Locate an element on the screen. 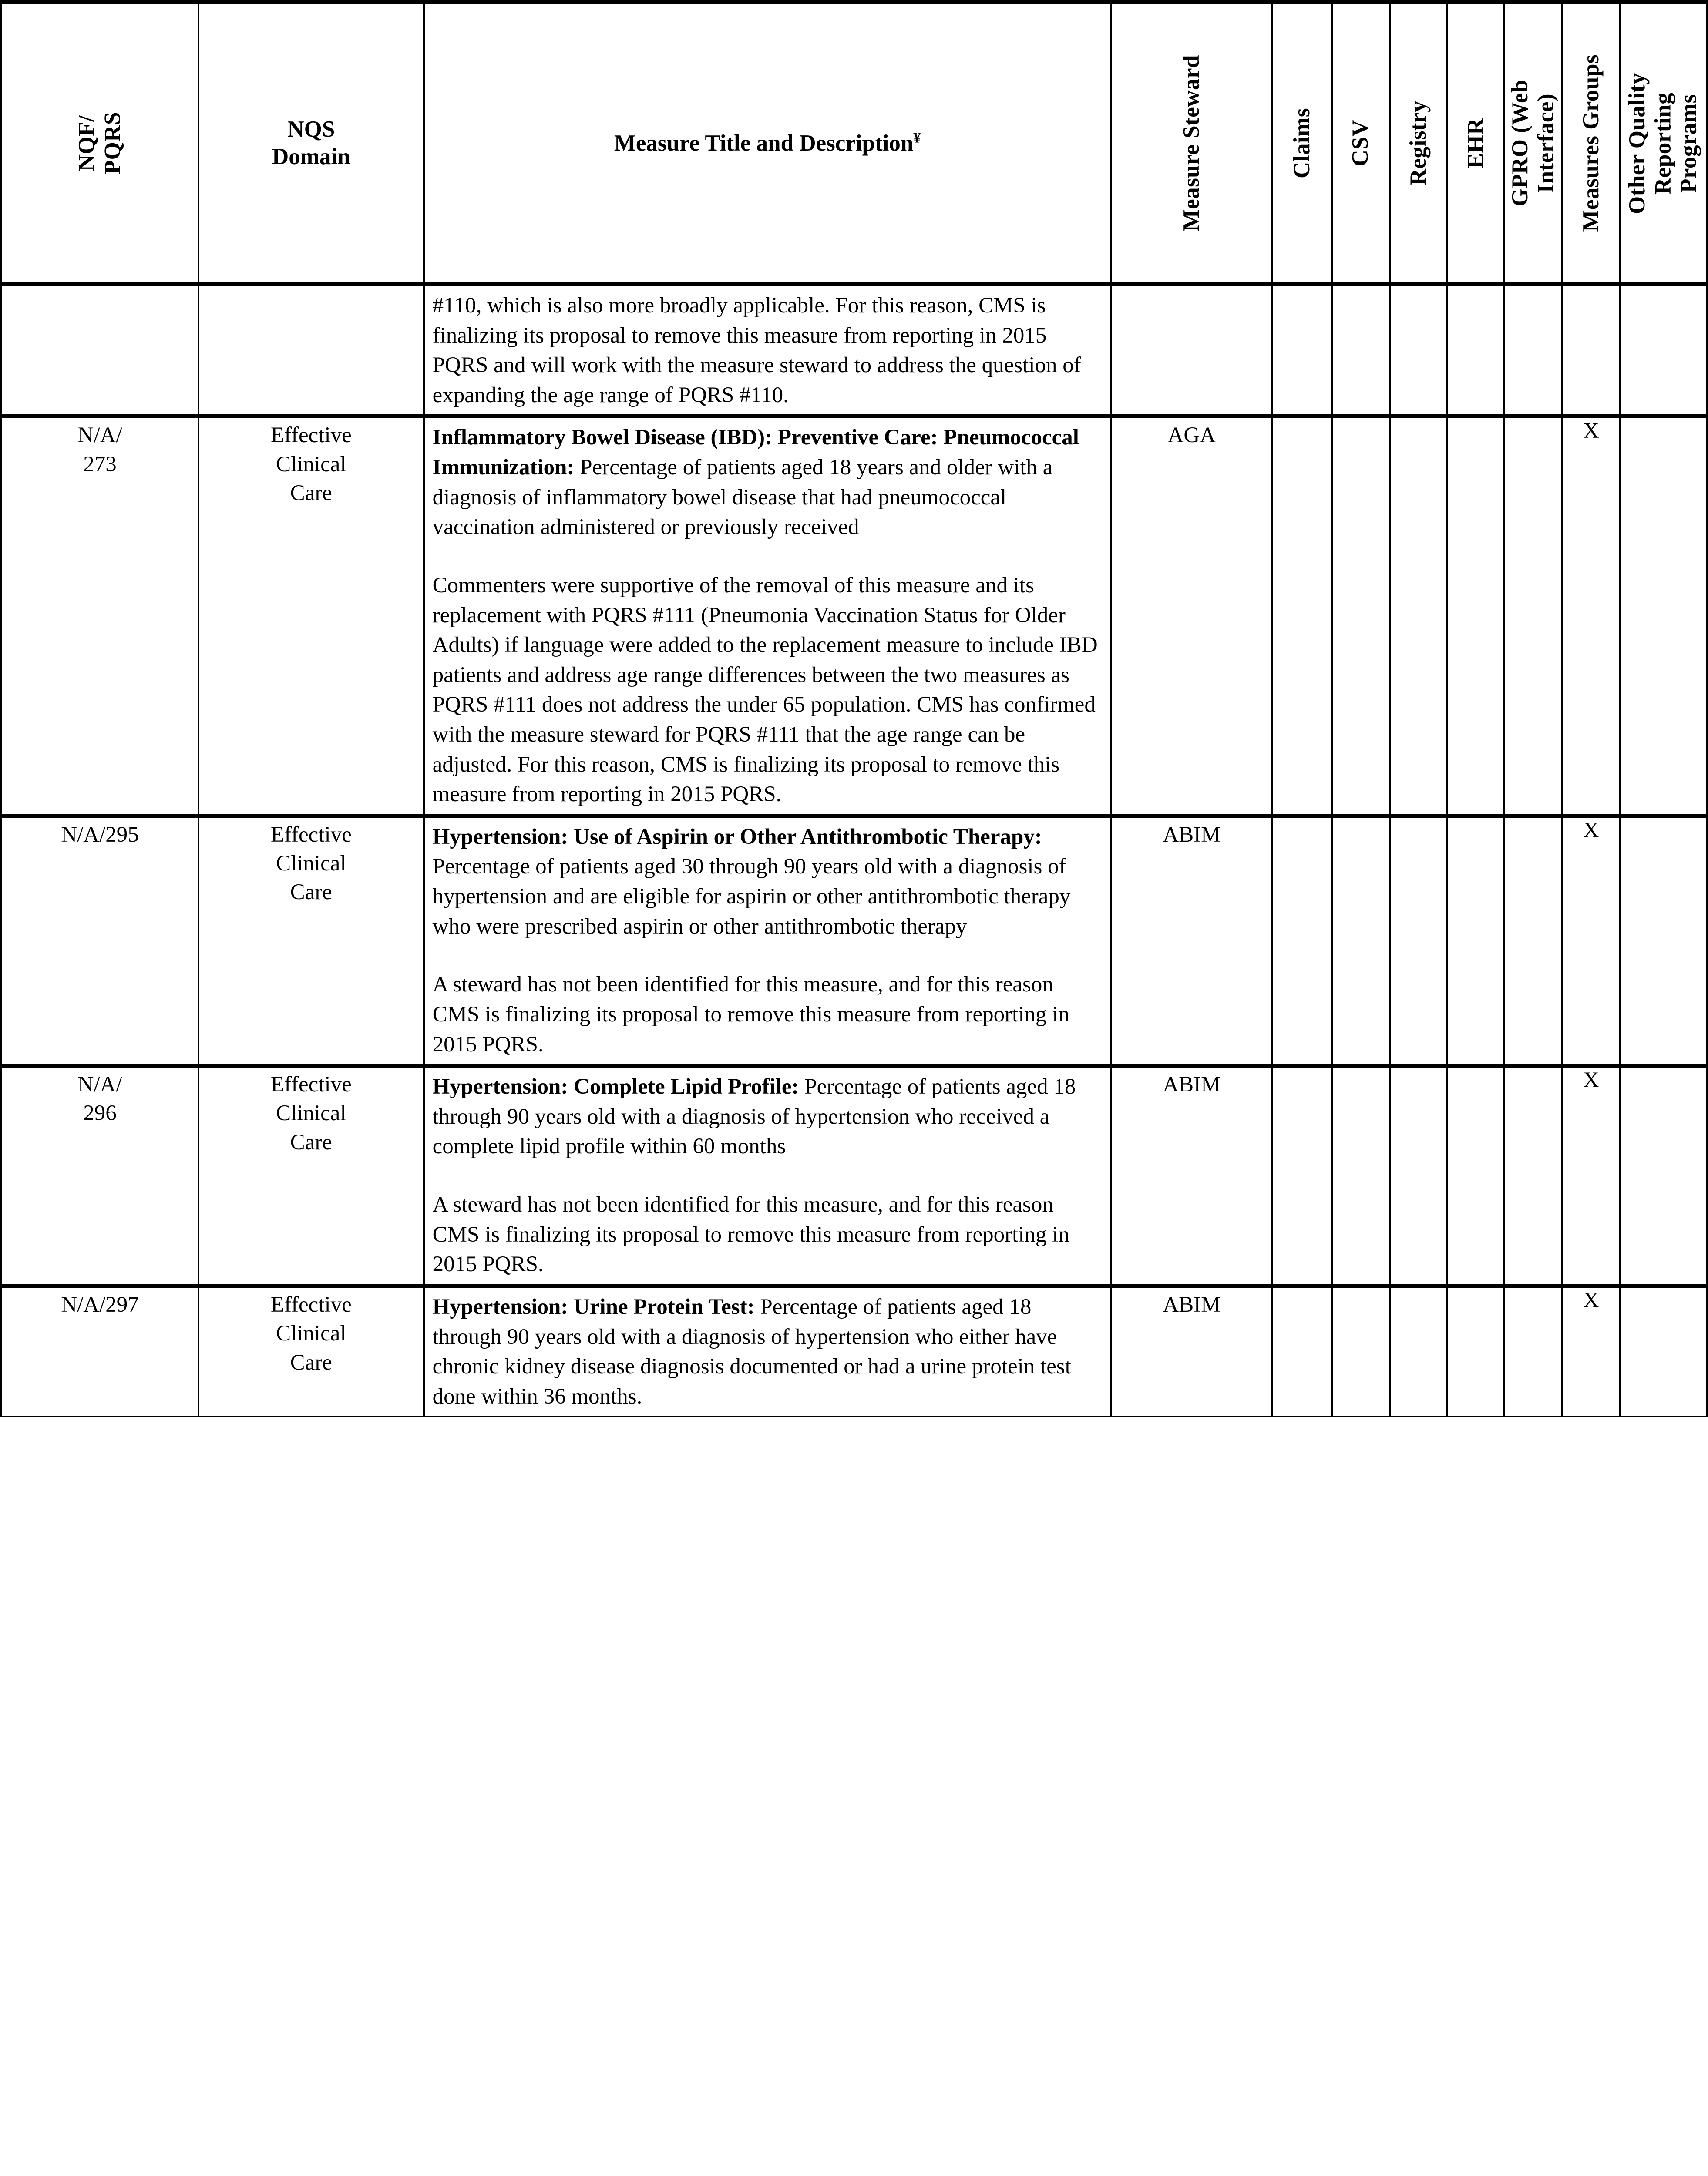 Image resolution: width=1708 pixels, height=2176 pixels. nqf-pqrs-value: N/A/ 296 is located at coordinates (99, 1099).